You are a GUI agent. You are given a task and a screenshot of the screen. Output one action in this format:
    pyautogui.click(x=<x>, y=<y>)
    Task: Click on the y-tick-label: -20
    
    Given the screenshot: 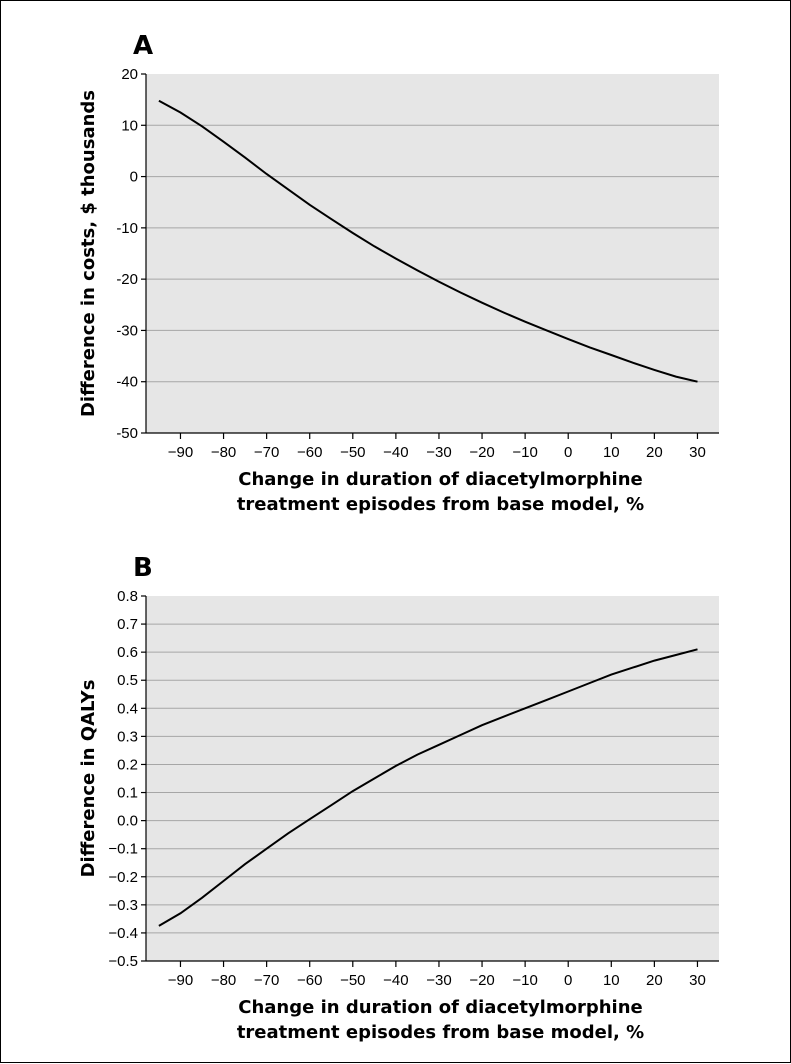 What is the action you would take?
    pyautogui.click(x=127, y=279)
    